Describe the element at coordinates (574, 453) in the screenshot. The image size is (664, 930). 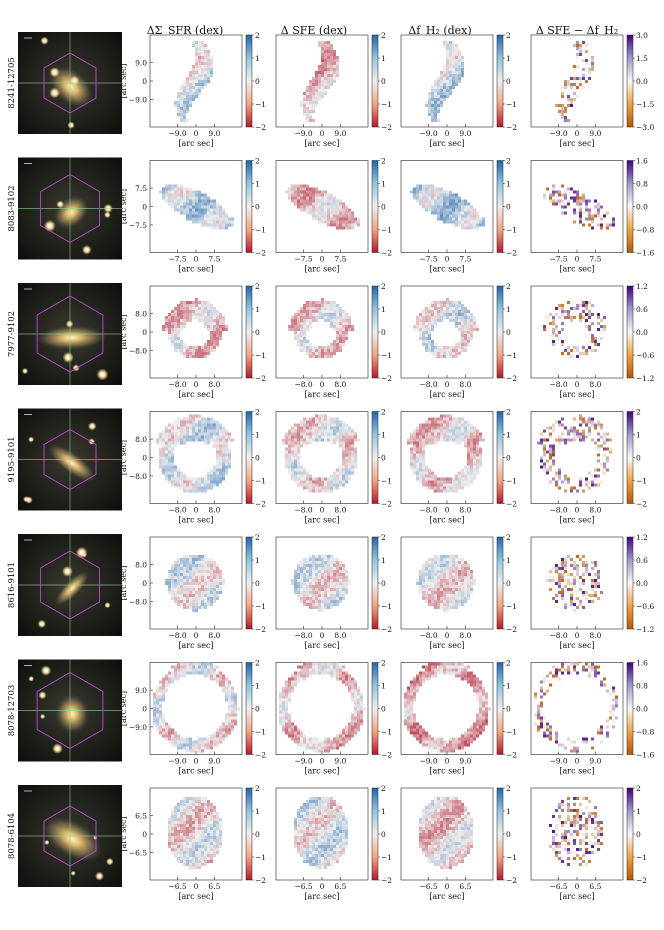
I see `map-pixels` at that location.